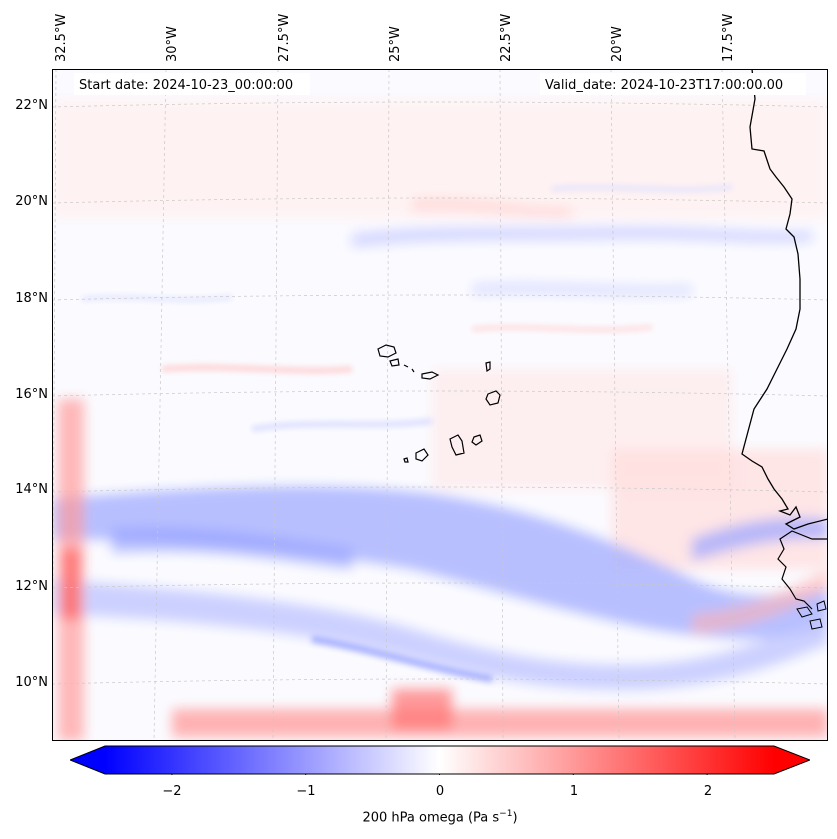 The width and height of the screenshot is (837, 839). What do you see at coordinates (31, 489) in the screenshot?
I see `lat-label-14n: 14°N` at bounding box center [31, 489].